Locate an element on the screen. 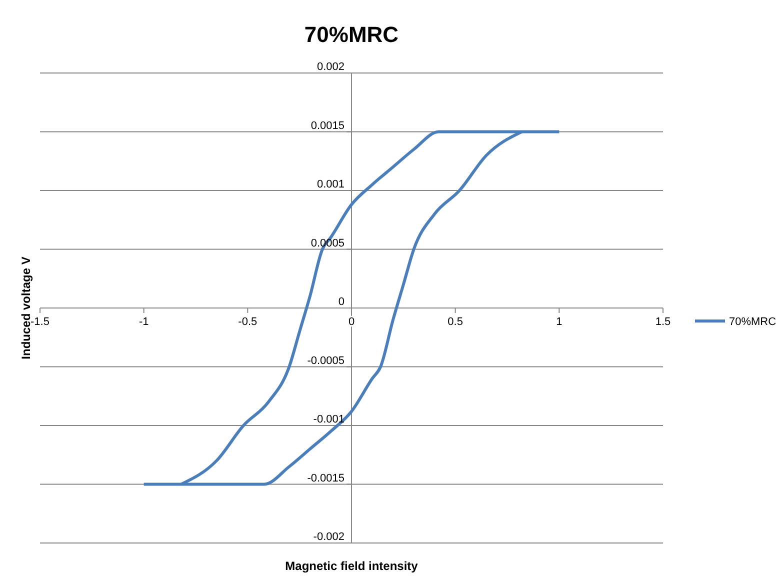  y-tick-label: -0.002 is located at coordinates (328, 537).